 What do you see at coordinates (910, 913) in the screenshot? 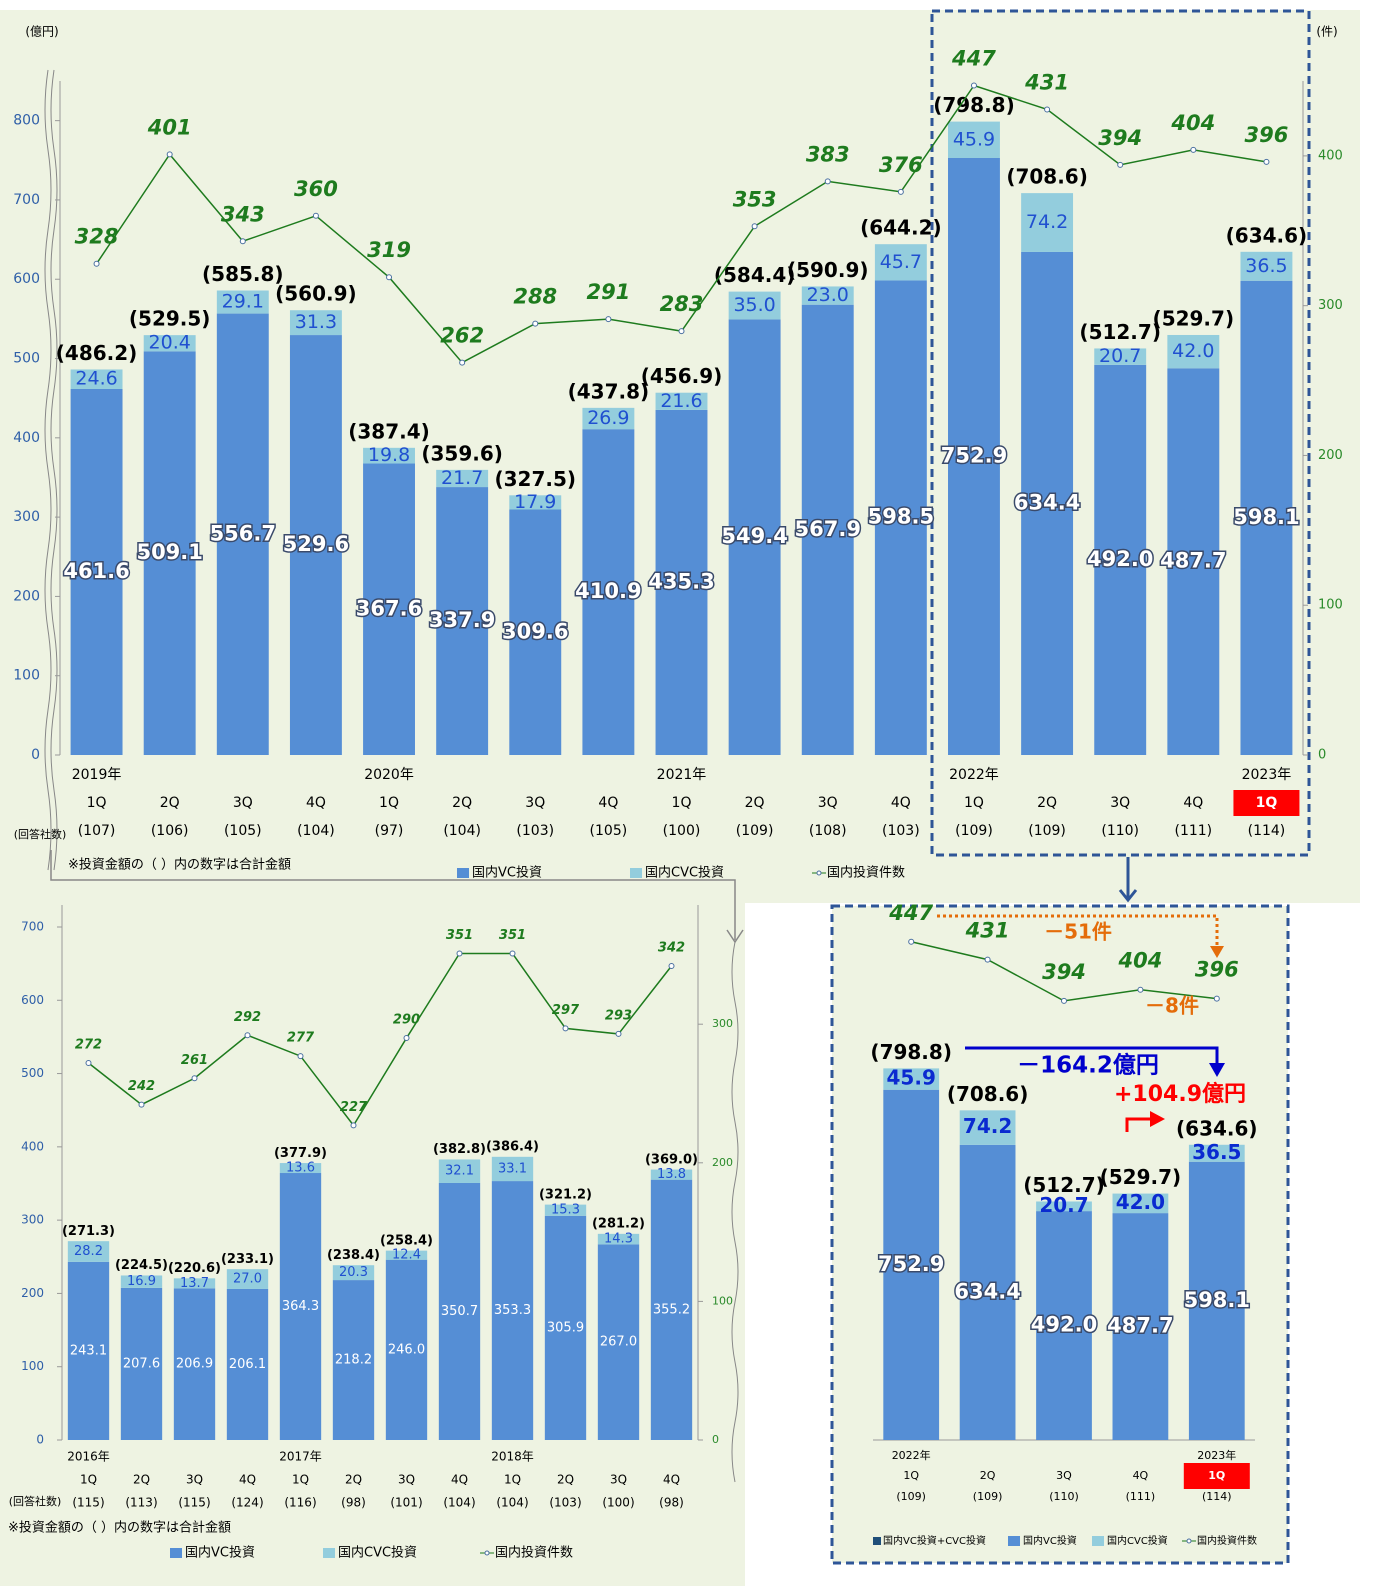
I see `count-label: 447` at bounding box center [910, 913].